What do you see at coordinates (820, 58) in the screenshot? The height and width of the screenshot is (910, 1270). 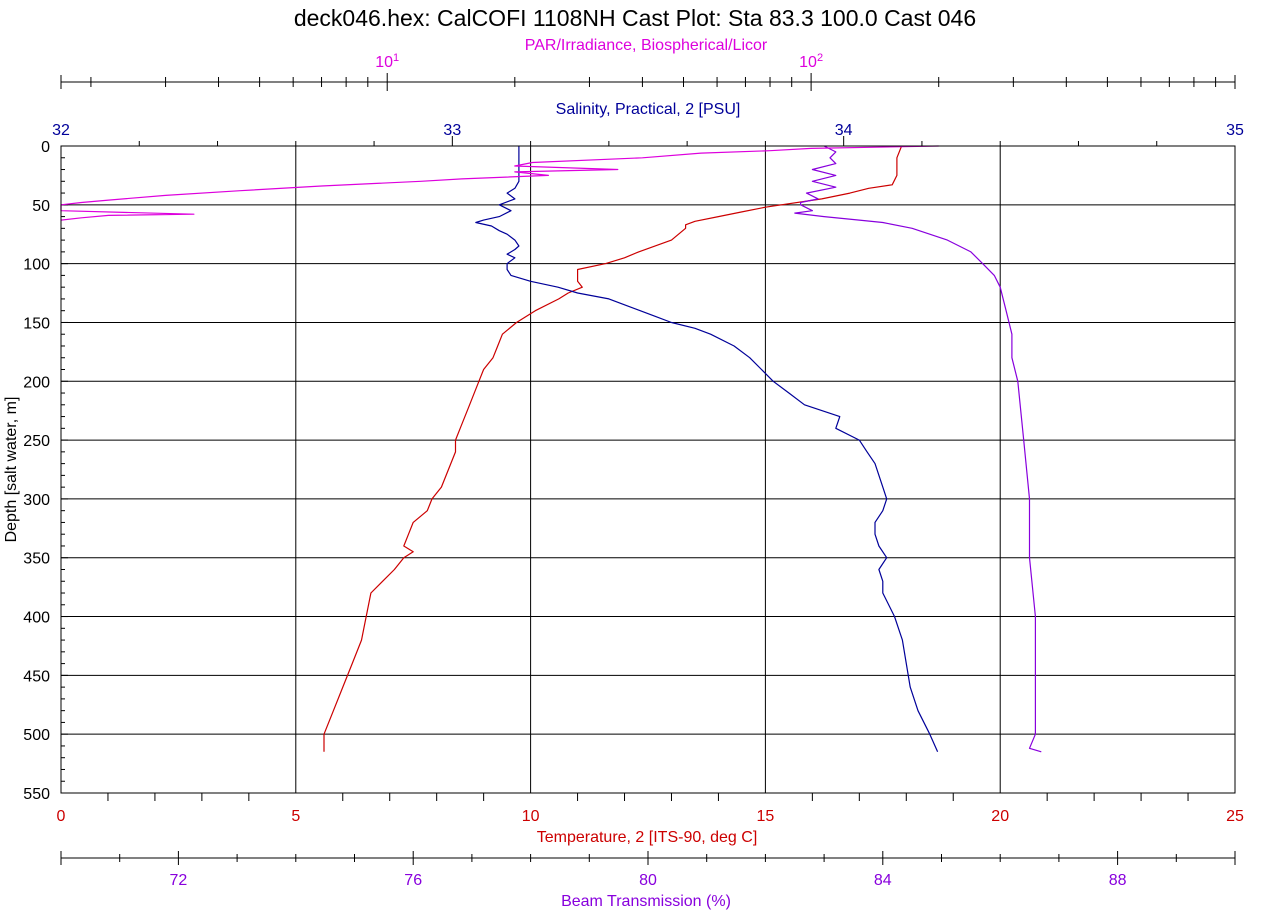 I see `par-tick-exponent: 2` at bounding box center [820, 58].